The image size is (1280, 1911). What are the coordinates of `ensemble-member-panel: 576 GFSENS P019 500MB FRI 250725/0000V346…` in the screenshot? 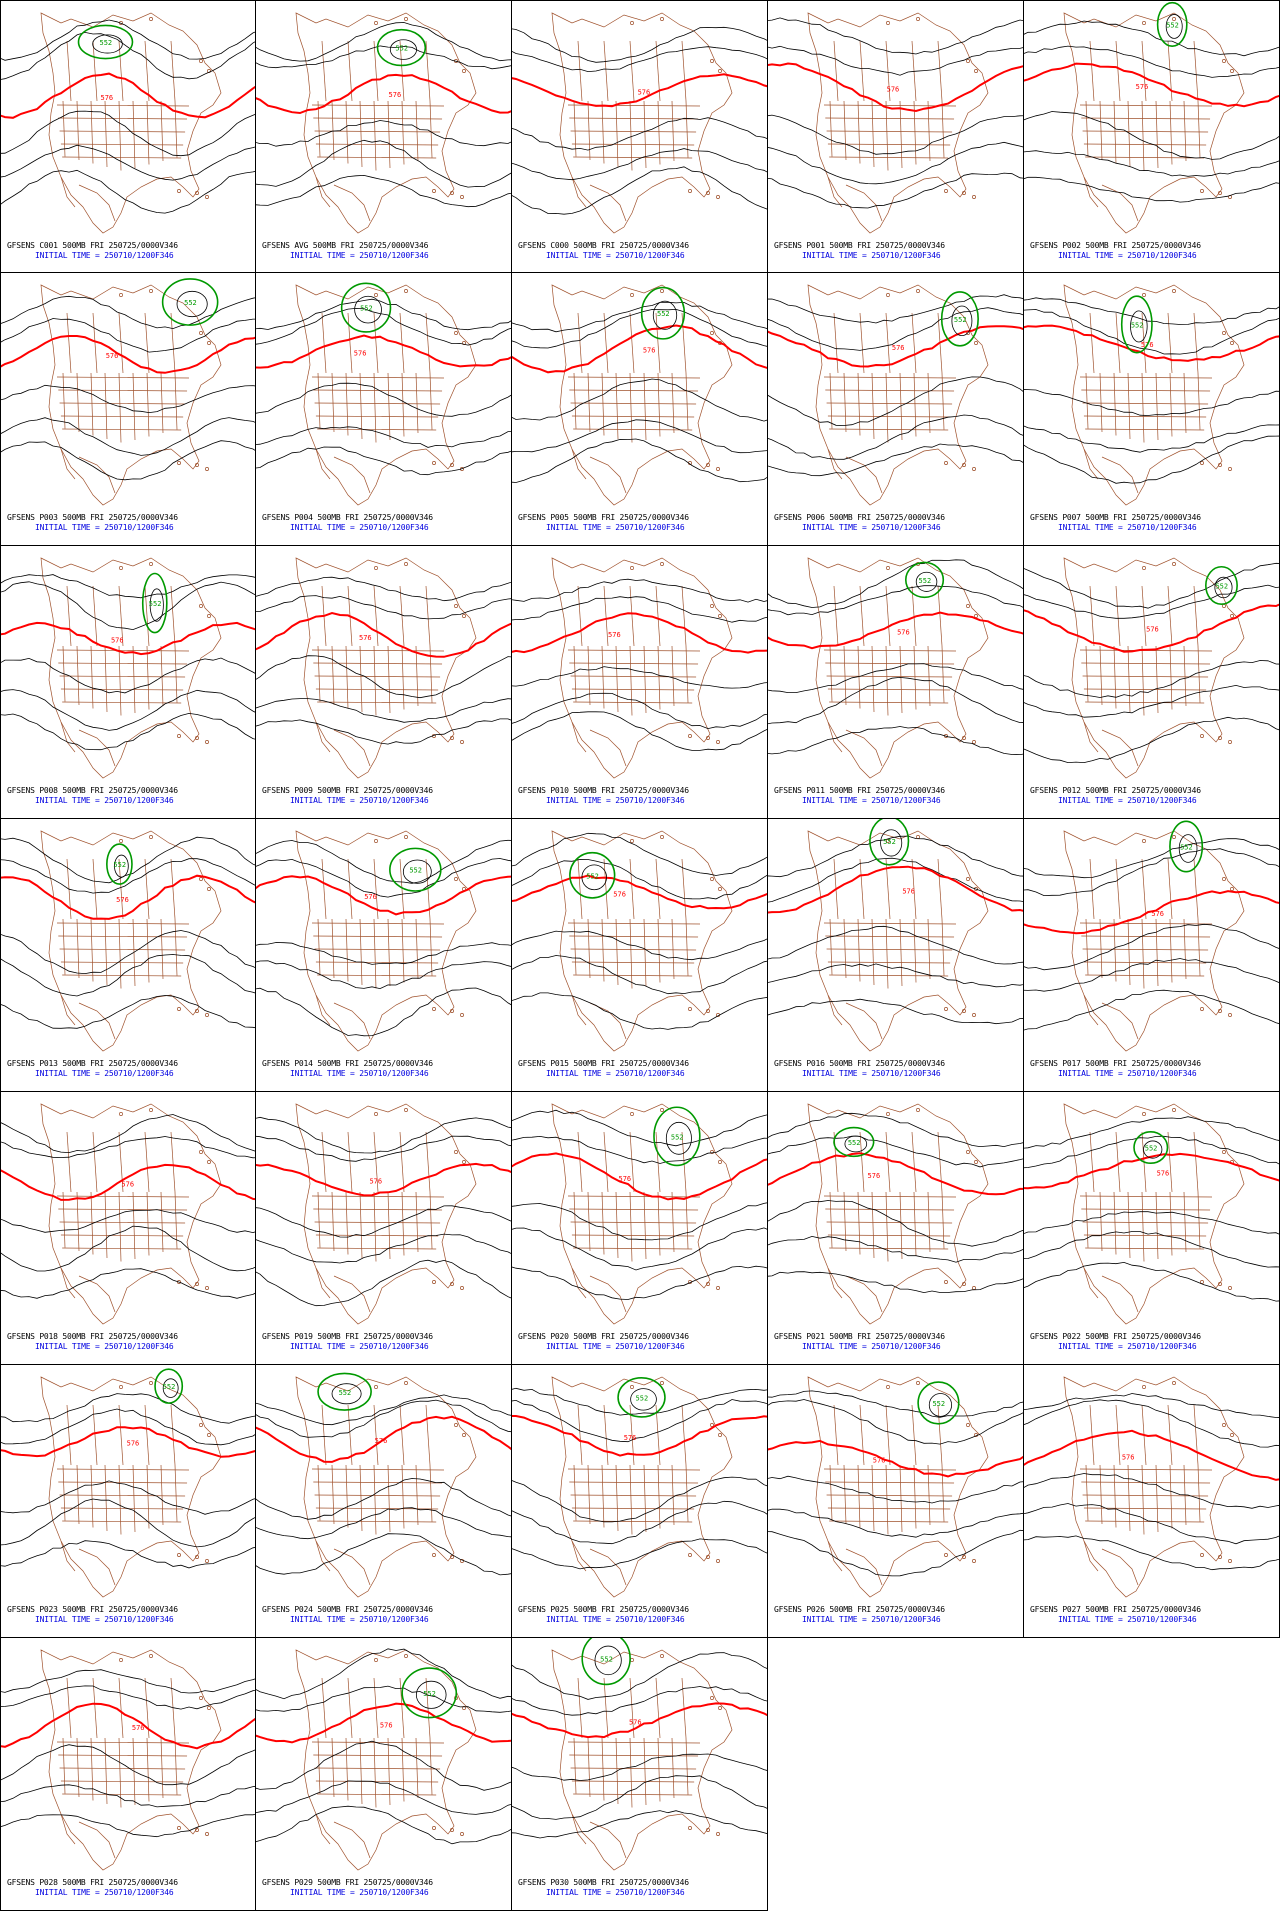 It's located at (384, 1228).